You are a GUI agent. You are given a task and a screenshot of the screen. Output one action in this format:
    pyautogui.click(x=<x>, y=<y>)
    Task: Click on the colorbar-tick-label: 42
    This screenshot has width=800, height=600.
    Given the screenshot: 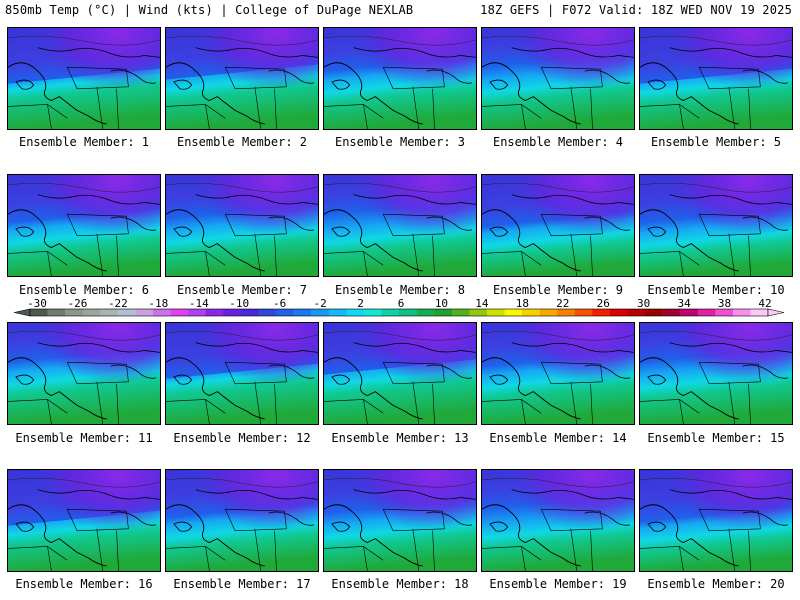 What is the action you would take?
    pyautogui.click(x=765, y=303)
    